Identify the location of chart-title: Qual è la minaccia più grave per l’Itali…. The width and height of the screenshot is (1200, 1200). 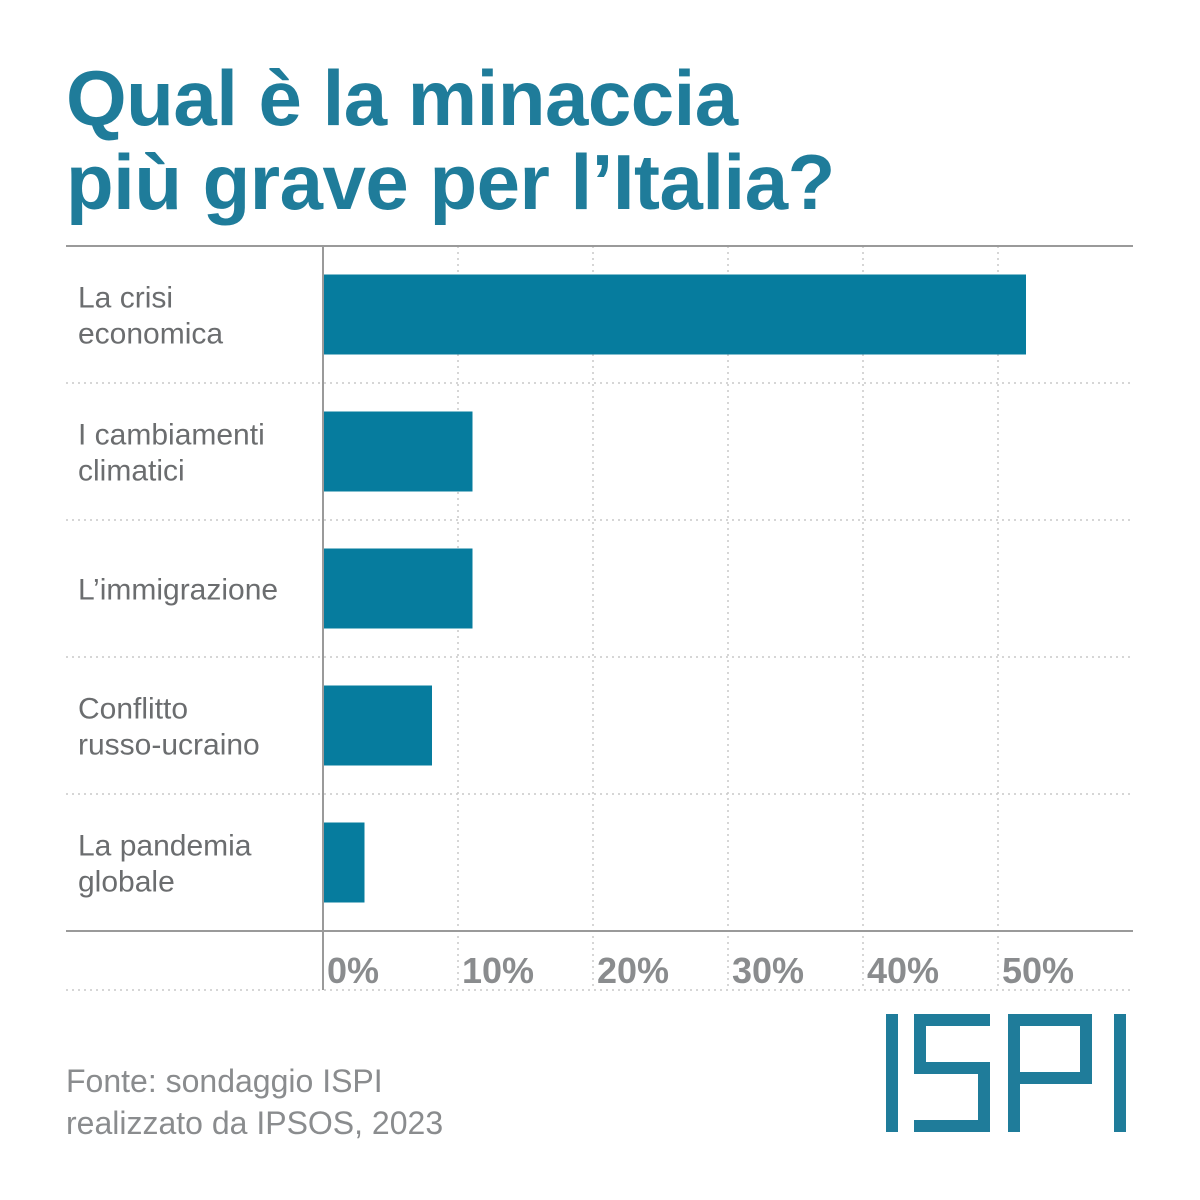
(606, 140).